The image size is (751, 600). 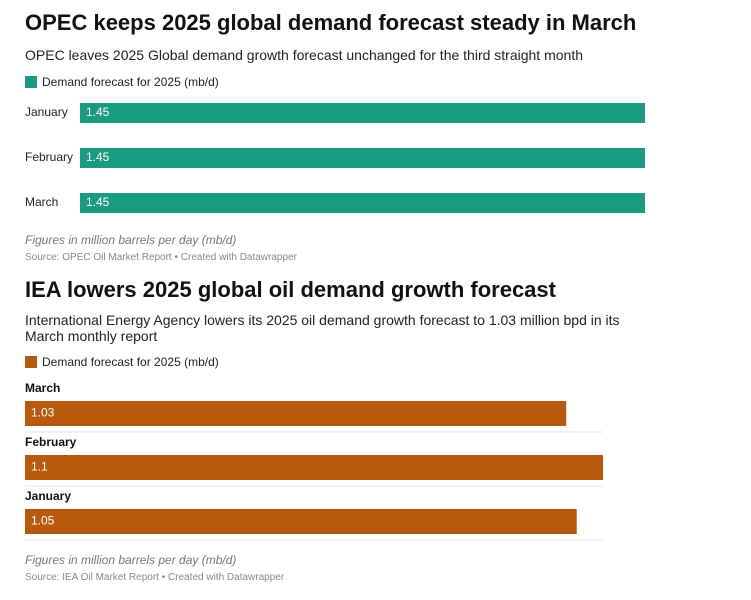 What do you see at coordinates (39, 467) in the screenshot?
I see `value-label: 1.1` at bounding box center [39, 467].